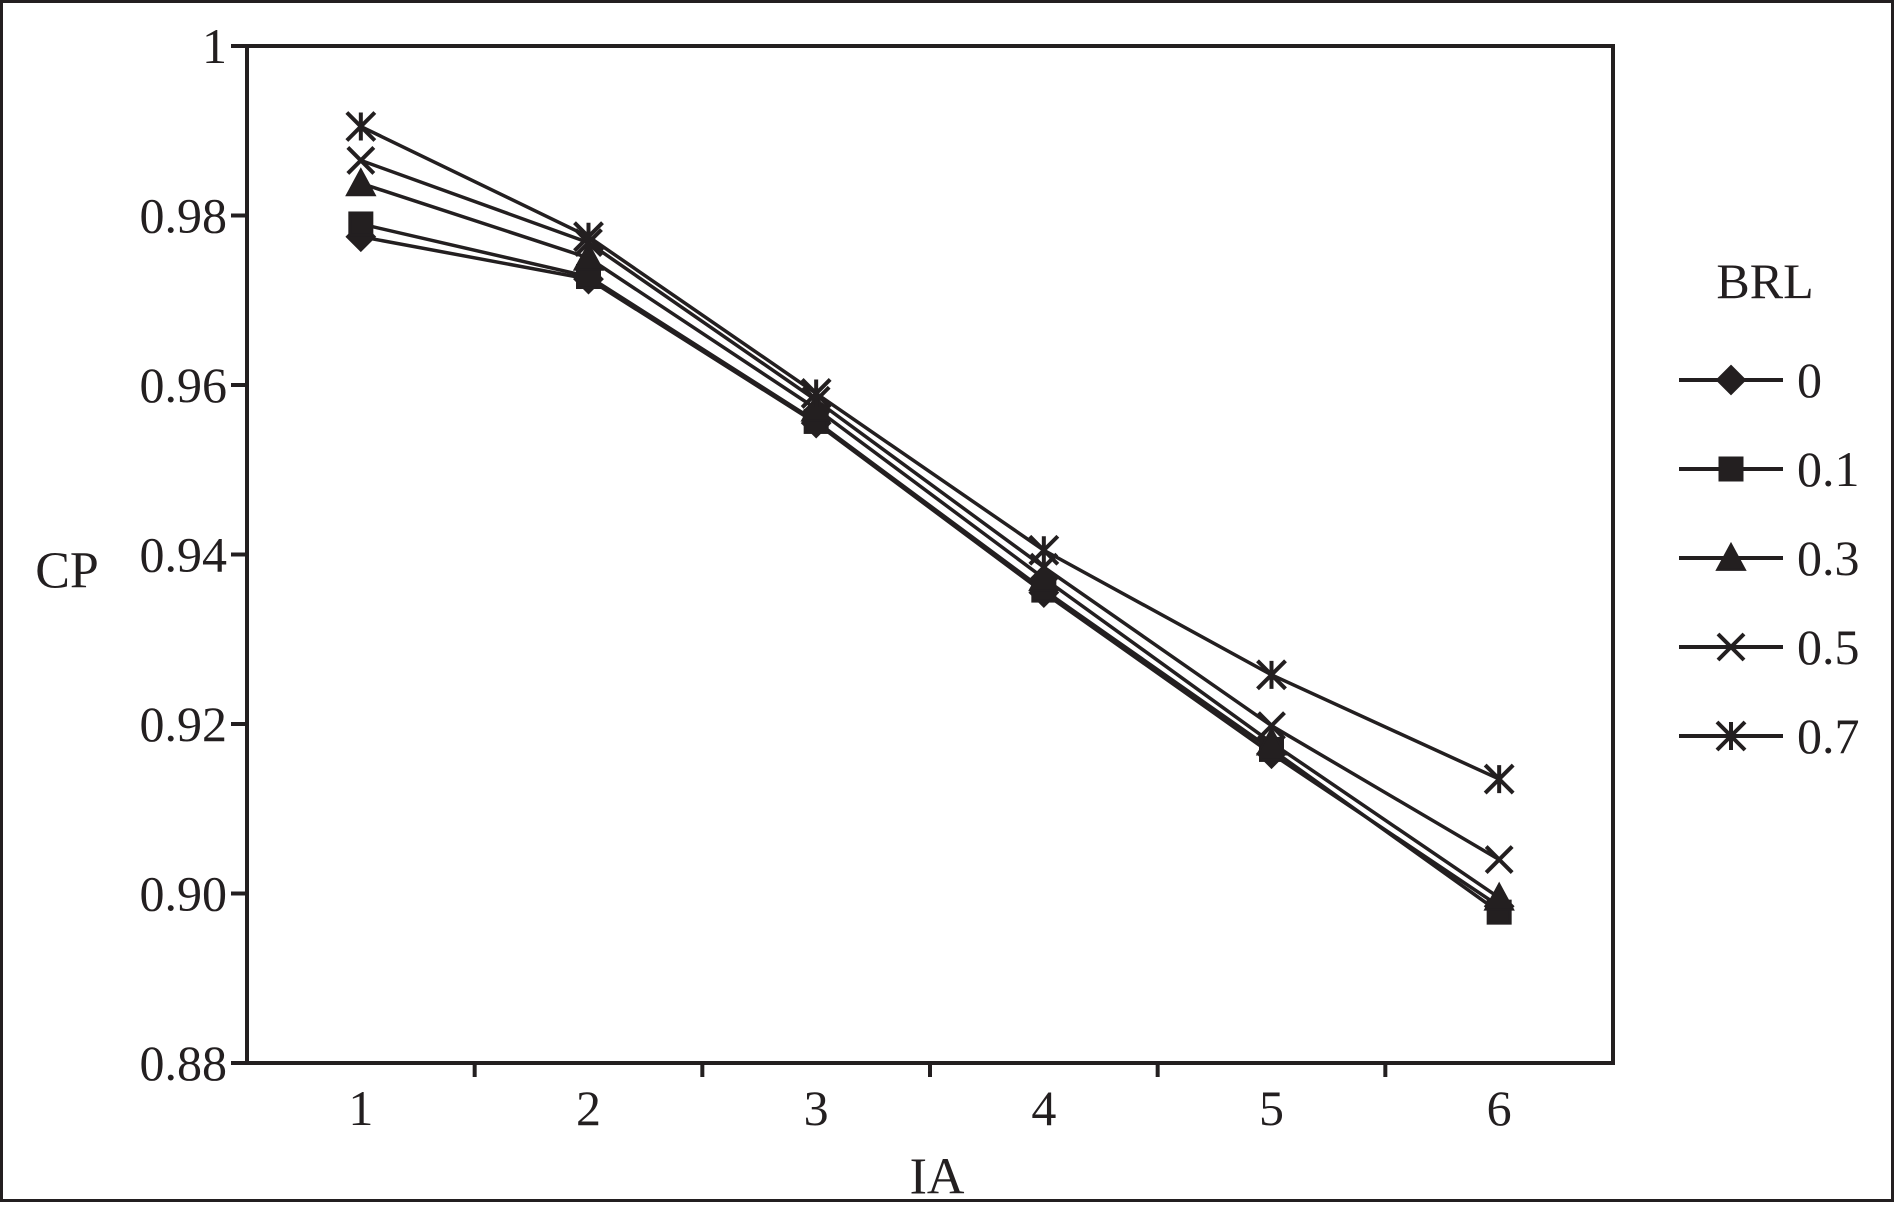  What do you see at coordinates (1769, 647) in the screenshot?
I see `legend-item-0.5: 0.5` at bounding box center [1769, 647].